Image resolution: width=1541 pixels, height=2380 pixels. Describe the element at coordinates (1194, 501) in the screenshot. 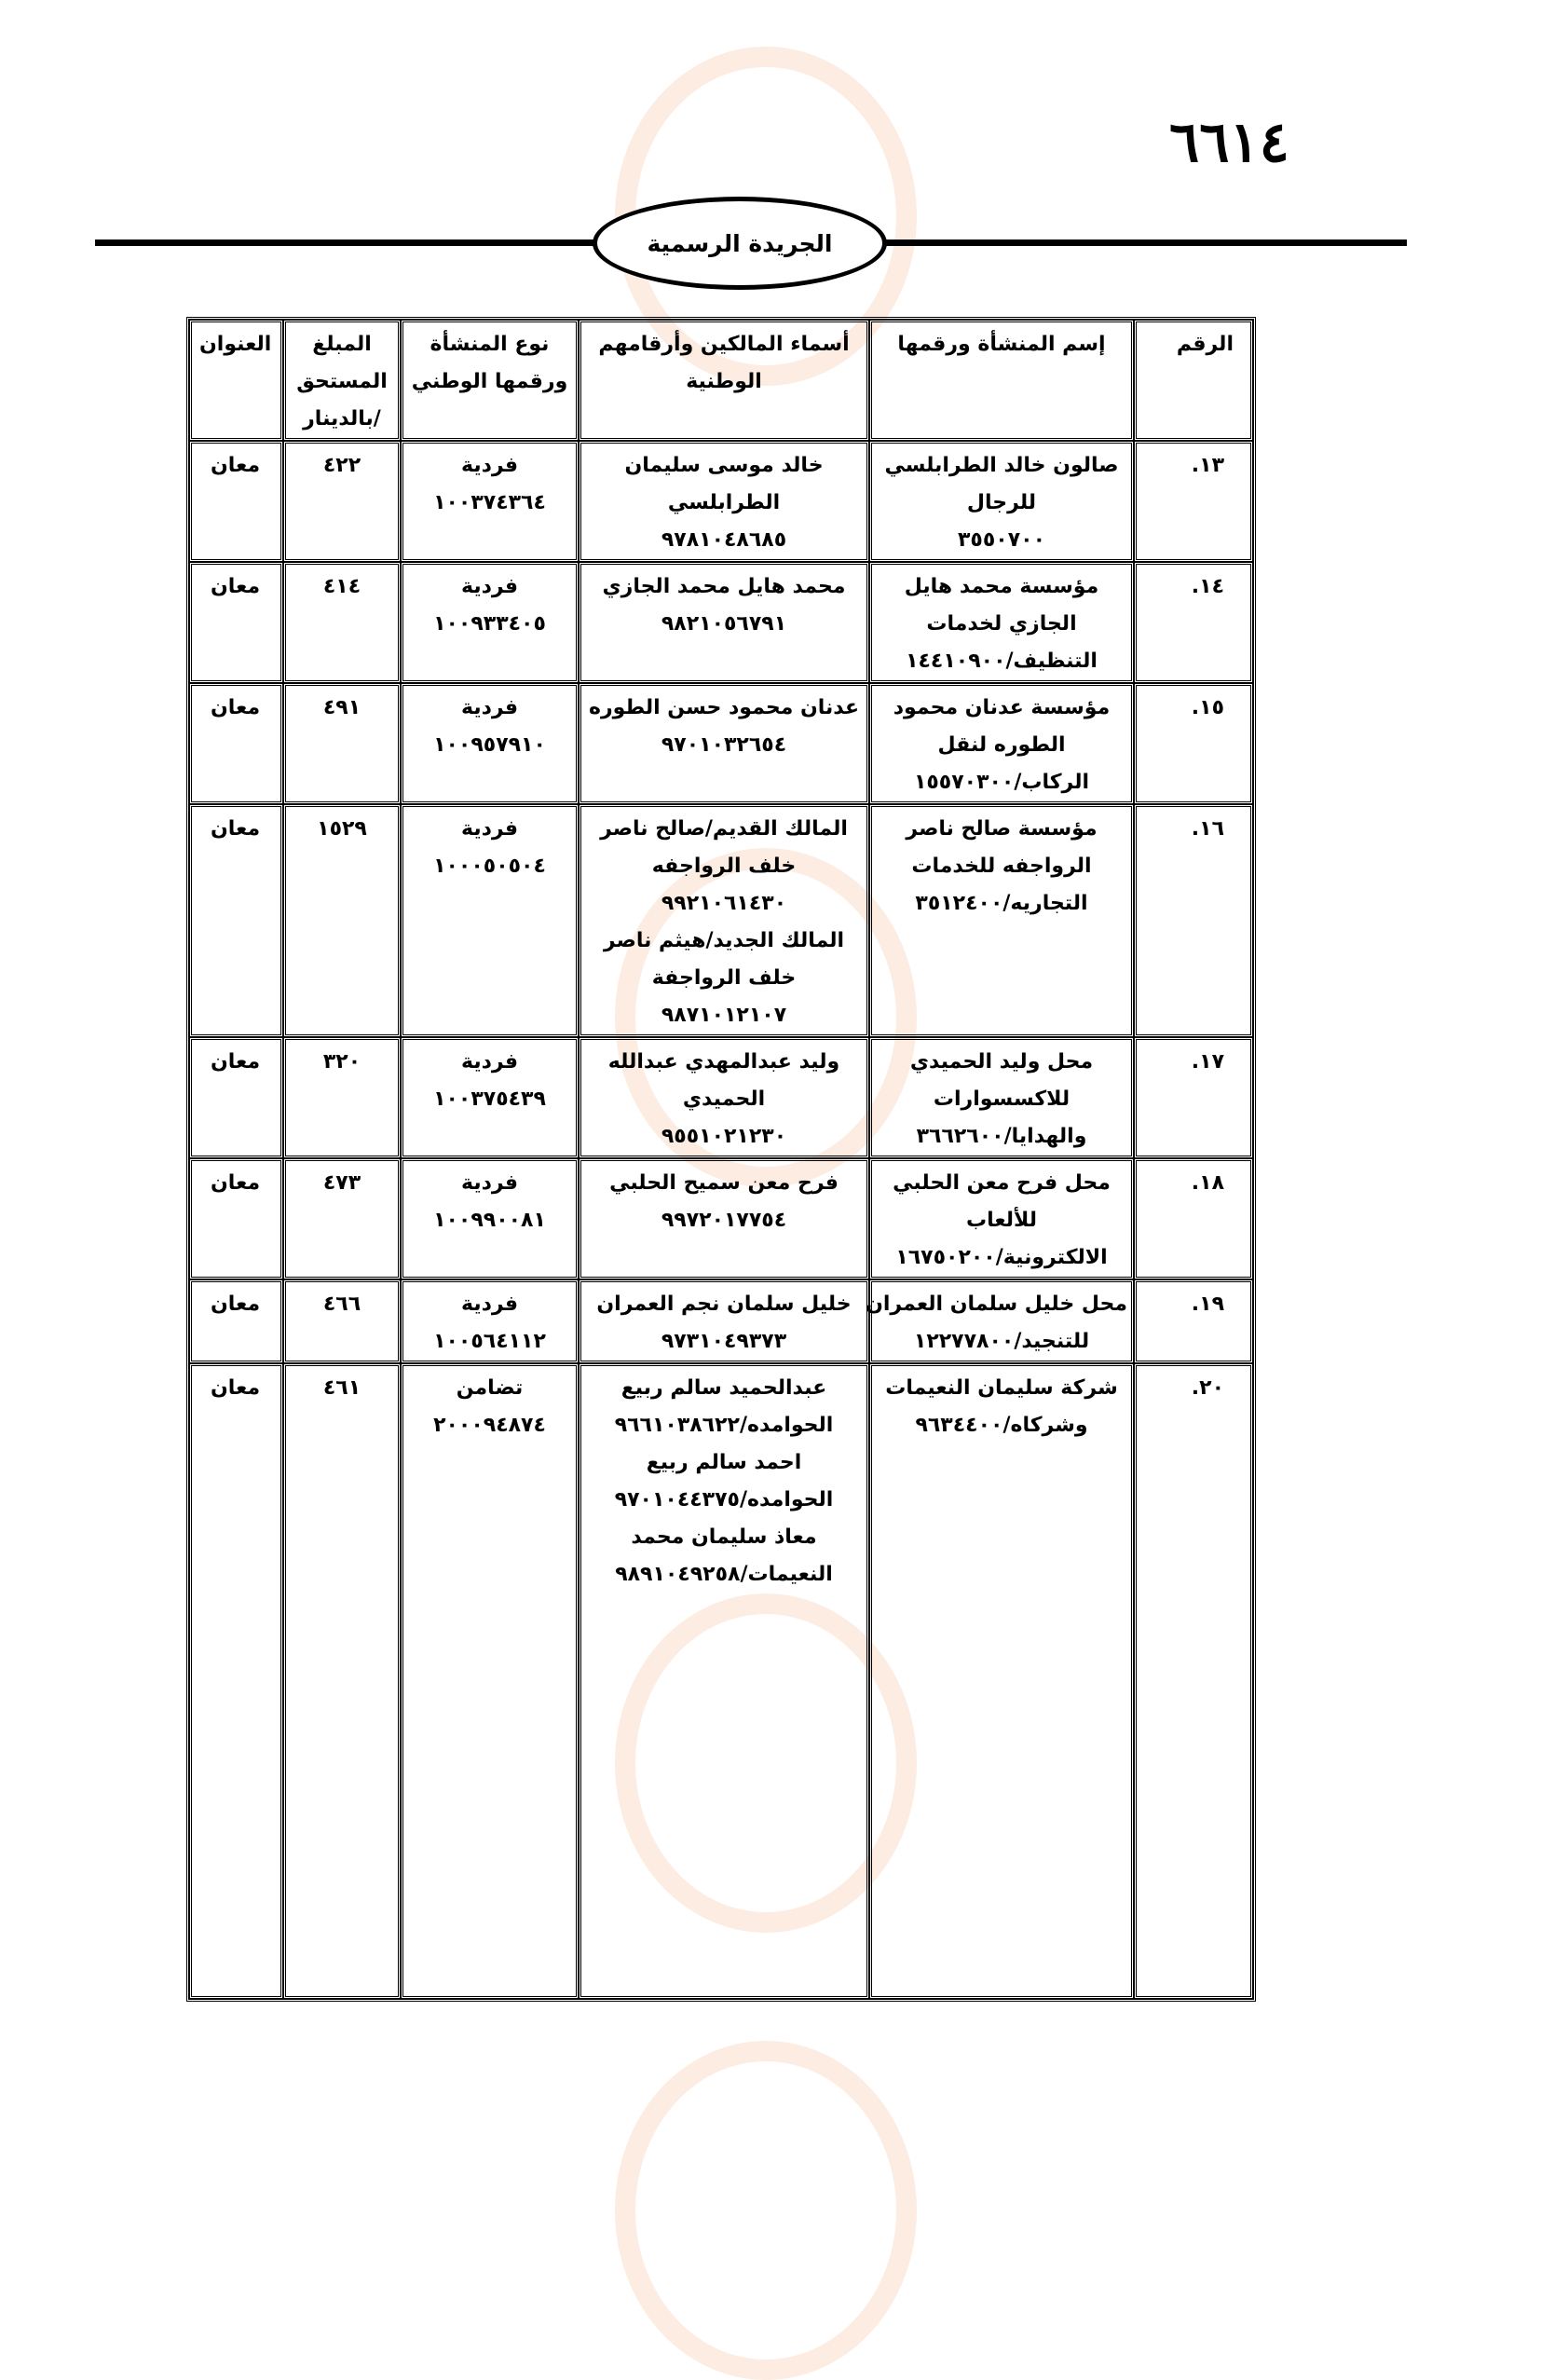

I see `cell-no: ١٣.` at that location.